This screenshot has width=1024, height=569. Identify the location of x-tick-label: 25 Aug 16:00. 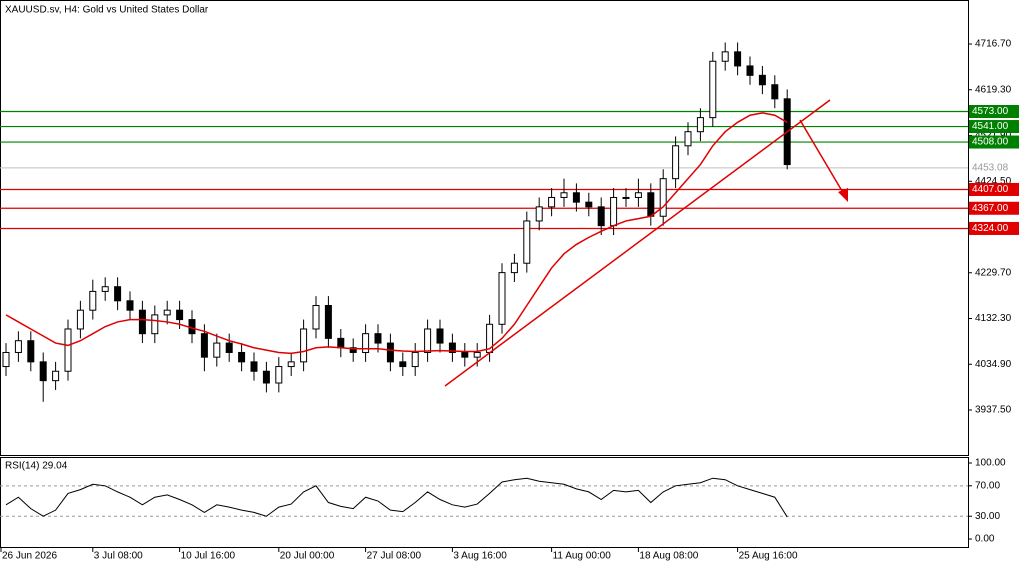
(768, 556).